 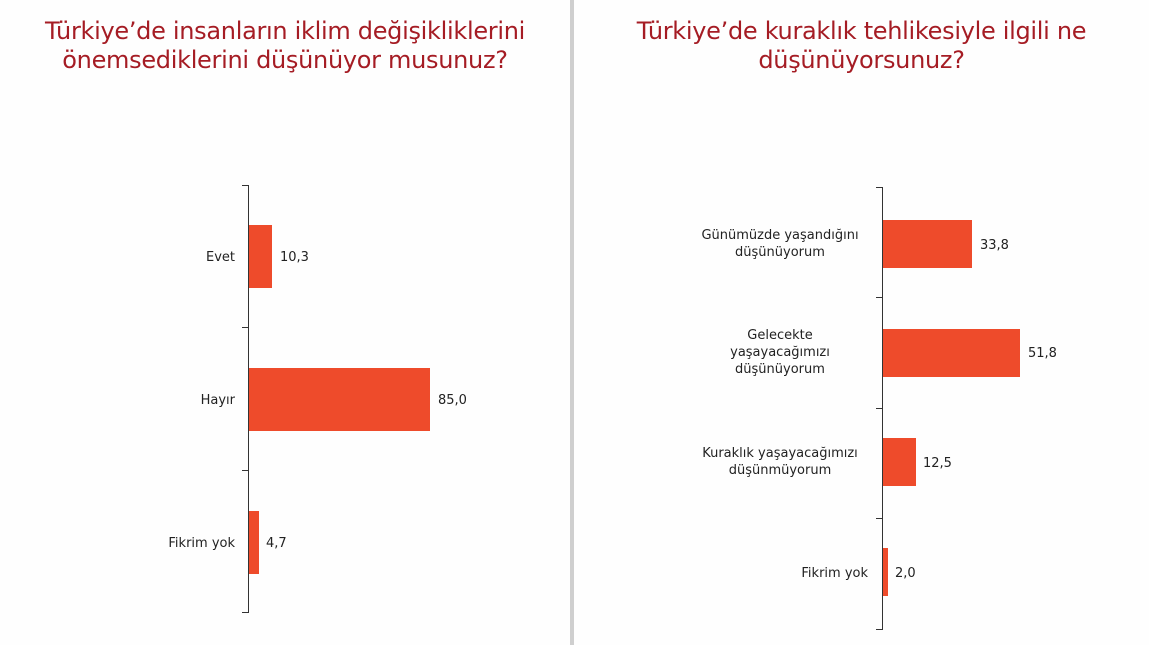 What do you see at coordinates (937, 463) in the screenshot?
I see `value-label: 12,5` at bounding box center [937, 463].